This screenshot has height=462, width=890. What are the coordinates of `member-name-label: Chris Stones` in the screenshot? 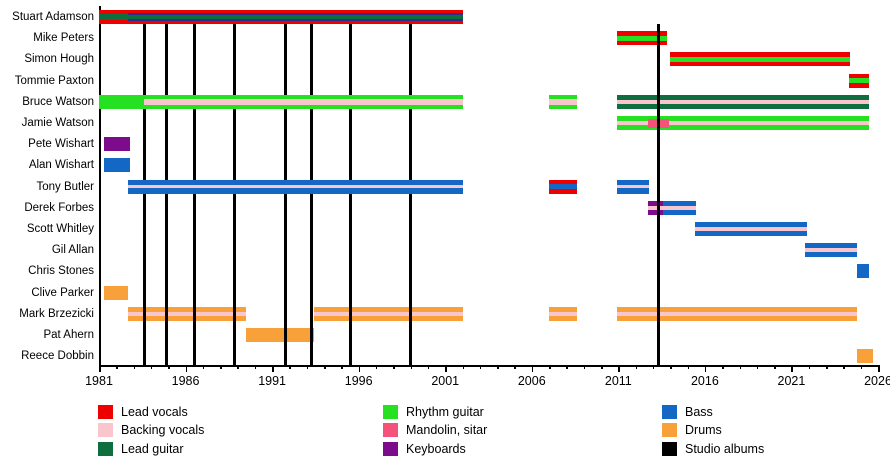 It's located at (61, 271).